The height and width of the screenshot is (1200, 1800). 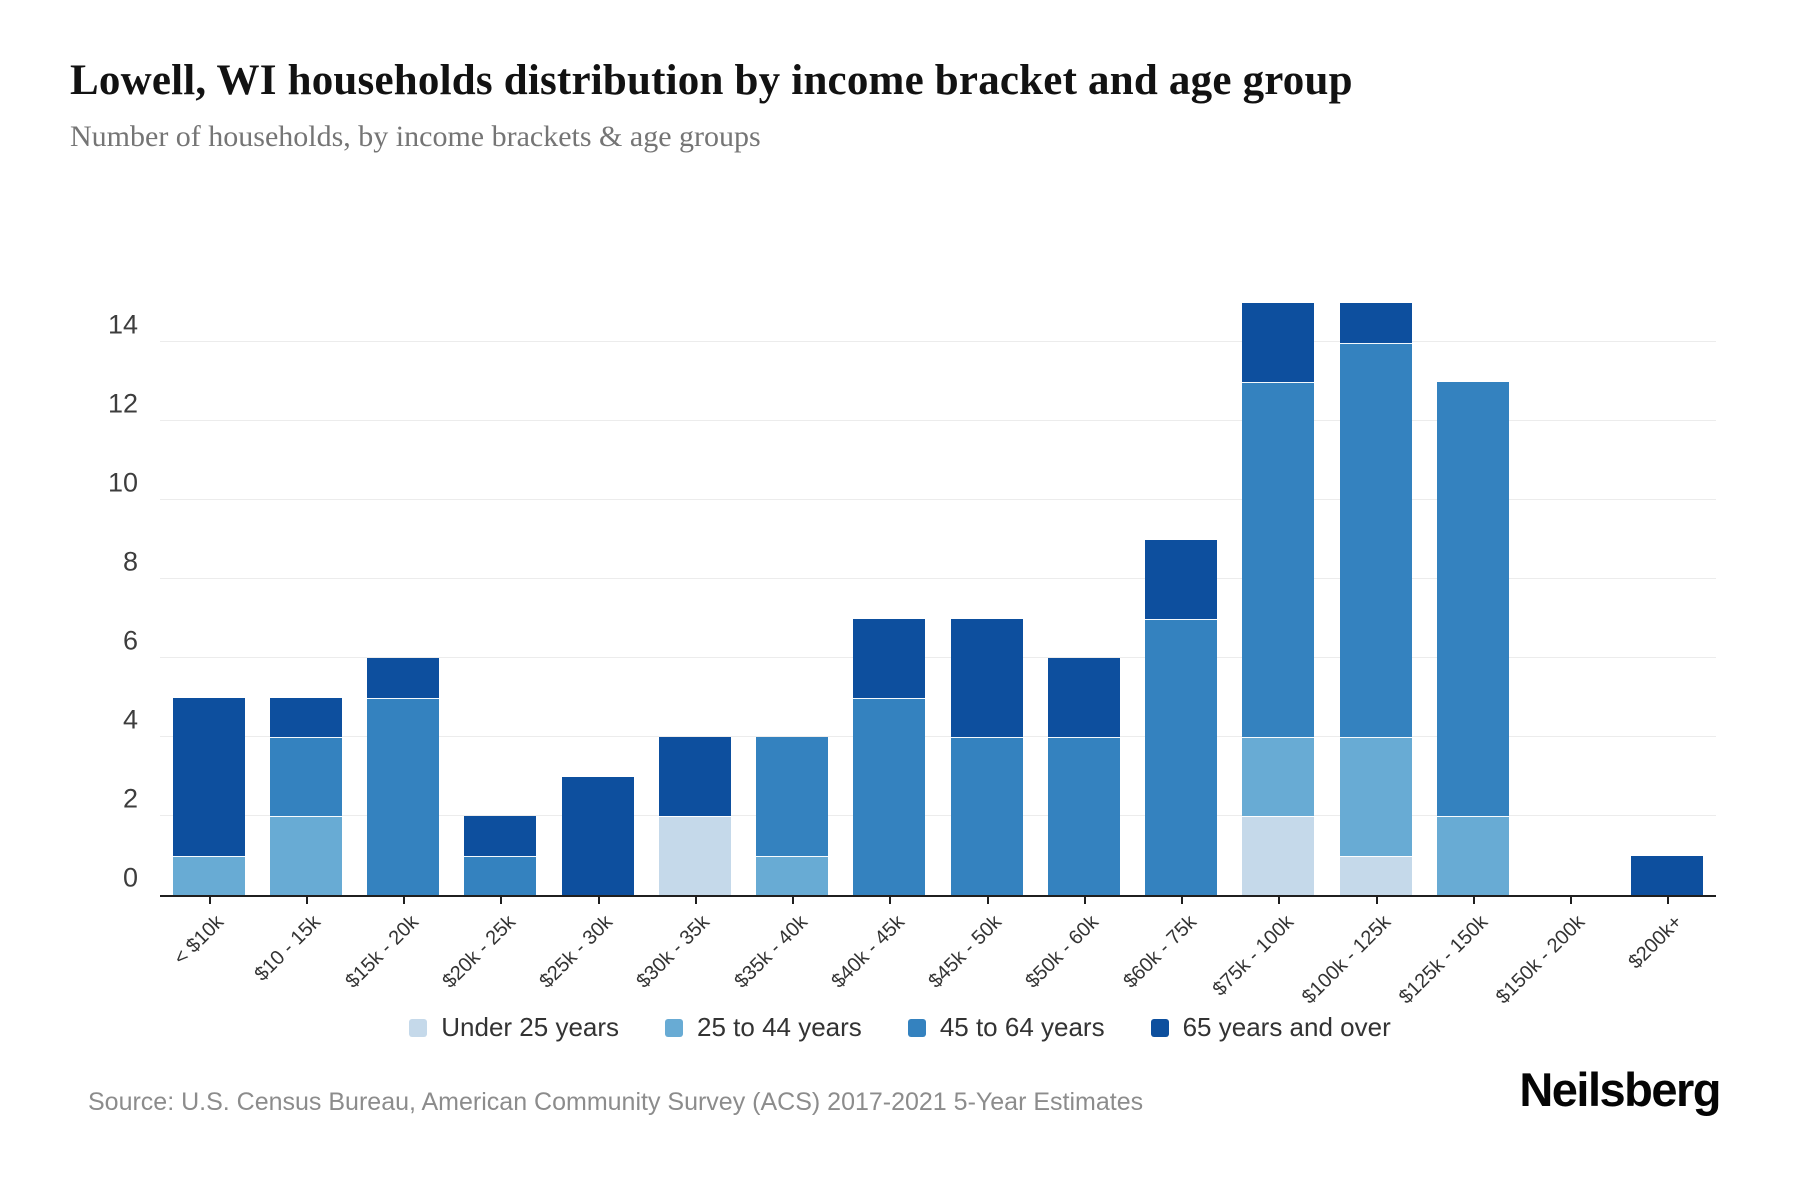 I want to click on x-axis-tick-label: $150k - 200k, so click(x=1541, y=960).